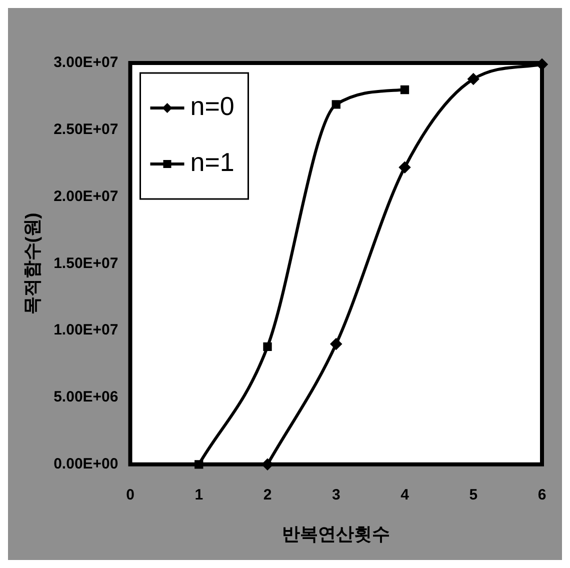 This screenshot has width=570, height=568. What do you see at coordinates (86, 63) in the screenshot?
I see `y-tick-label: 3.00E+07` at bounding box center [86, 63].